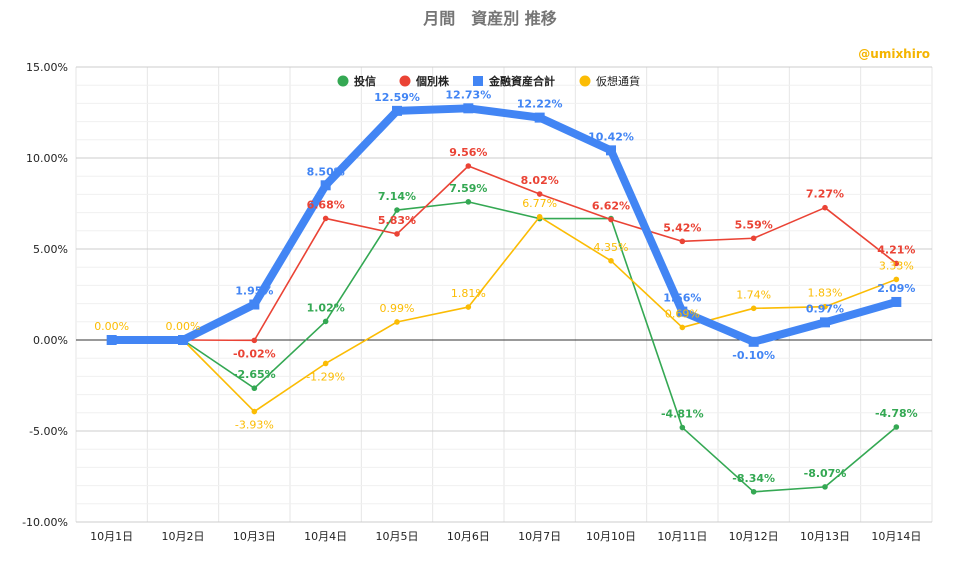 This screenshot has width=960, height=569. What do you see at coordinates (682, 298) in the screenshot?
I see `data-label: 1.56%` at bounding box center [682, 298].